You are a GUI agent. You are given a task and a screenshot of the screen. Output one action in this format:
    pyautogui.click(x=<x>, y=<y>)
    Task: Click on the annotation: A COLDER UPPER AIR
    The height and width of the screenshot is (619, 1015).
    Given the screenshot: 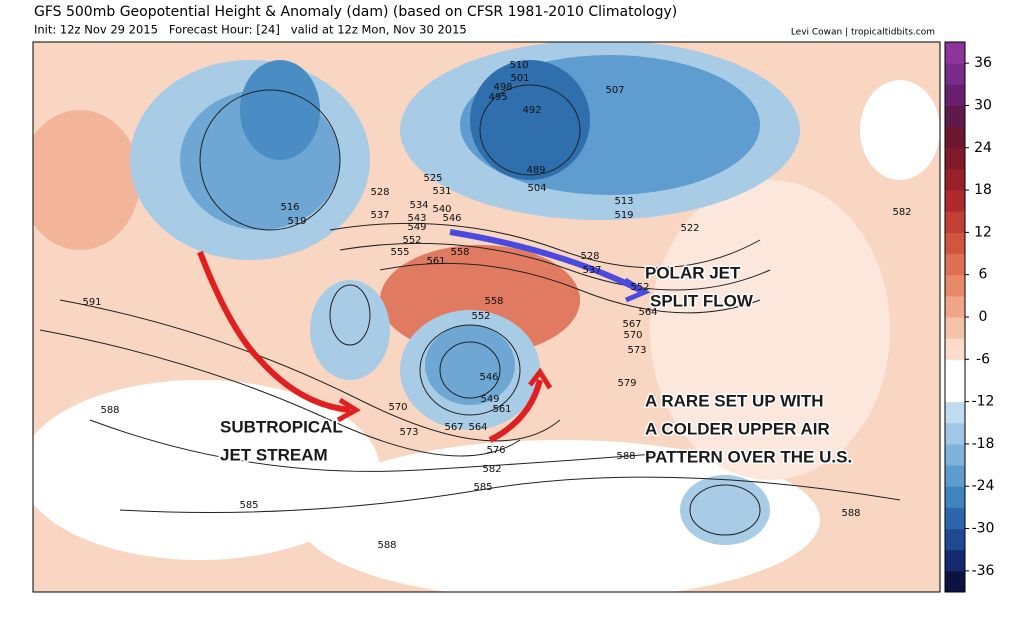 What is the action you would take?
    pyautogui.click(x=737, y=428)
    